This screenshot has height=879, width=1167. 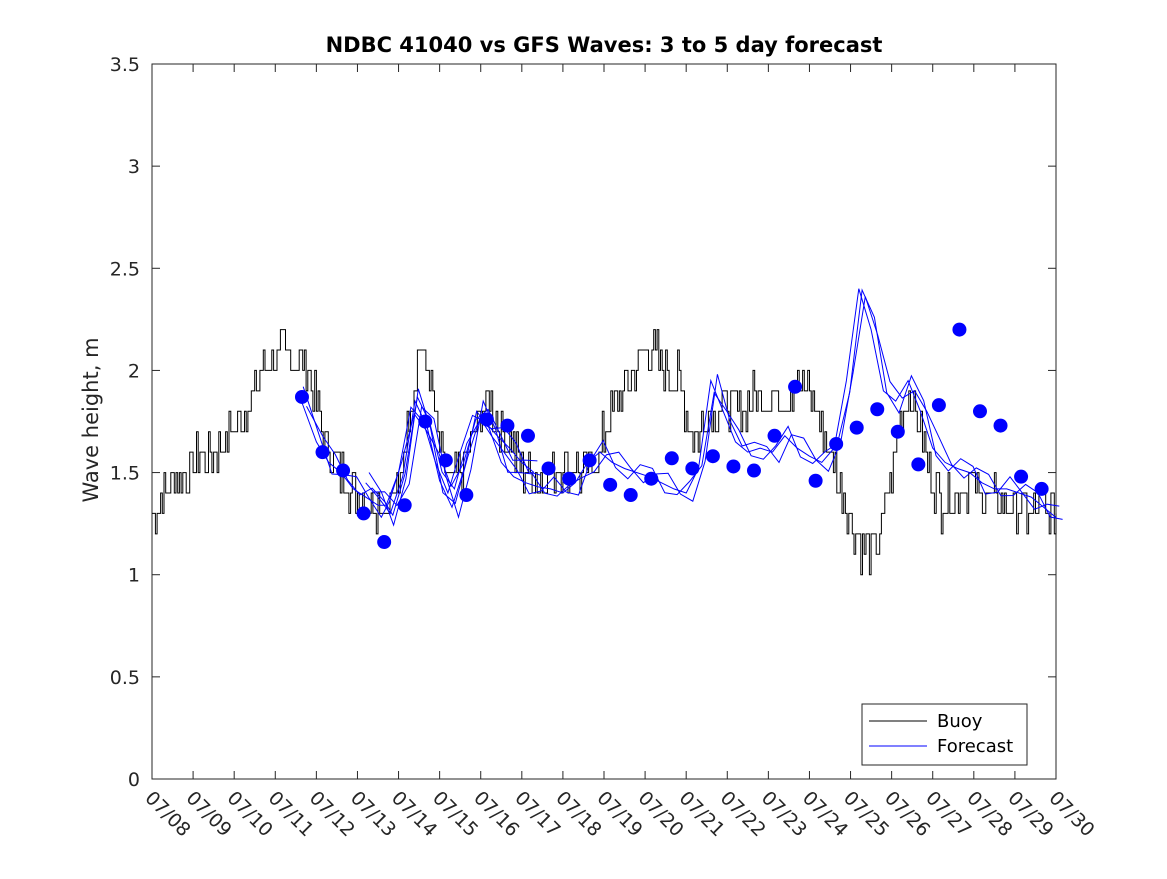 What do you see at coordinates (125, 474) in the screenshot?
I see `y-tick-label: 1.5` at bounding box center [125, 474].